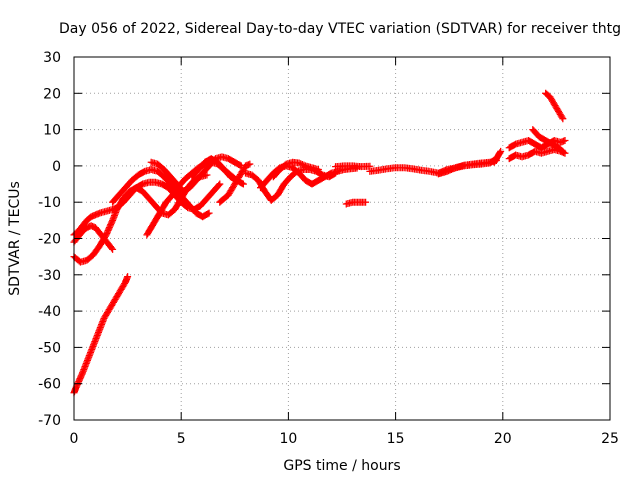 The height and width of the screenshot is (480, 640). What do you see at coordinates (52, 131) in the screenshot?
I see `y-tick-label: 10` at bounding box center [52, 131].